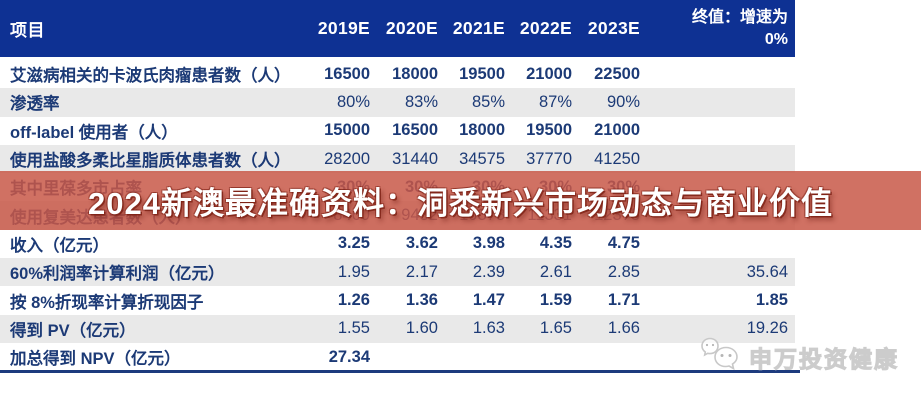 The width and height of the screenshot is (921, 400). What do you see at coordinates (150, 76) in the screenshot?
I see `row-label: 艾滋病相关的卡波氏肉瘤患者数（人）` at bounding box center [150, 76].